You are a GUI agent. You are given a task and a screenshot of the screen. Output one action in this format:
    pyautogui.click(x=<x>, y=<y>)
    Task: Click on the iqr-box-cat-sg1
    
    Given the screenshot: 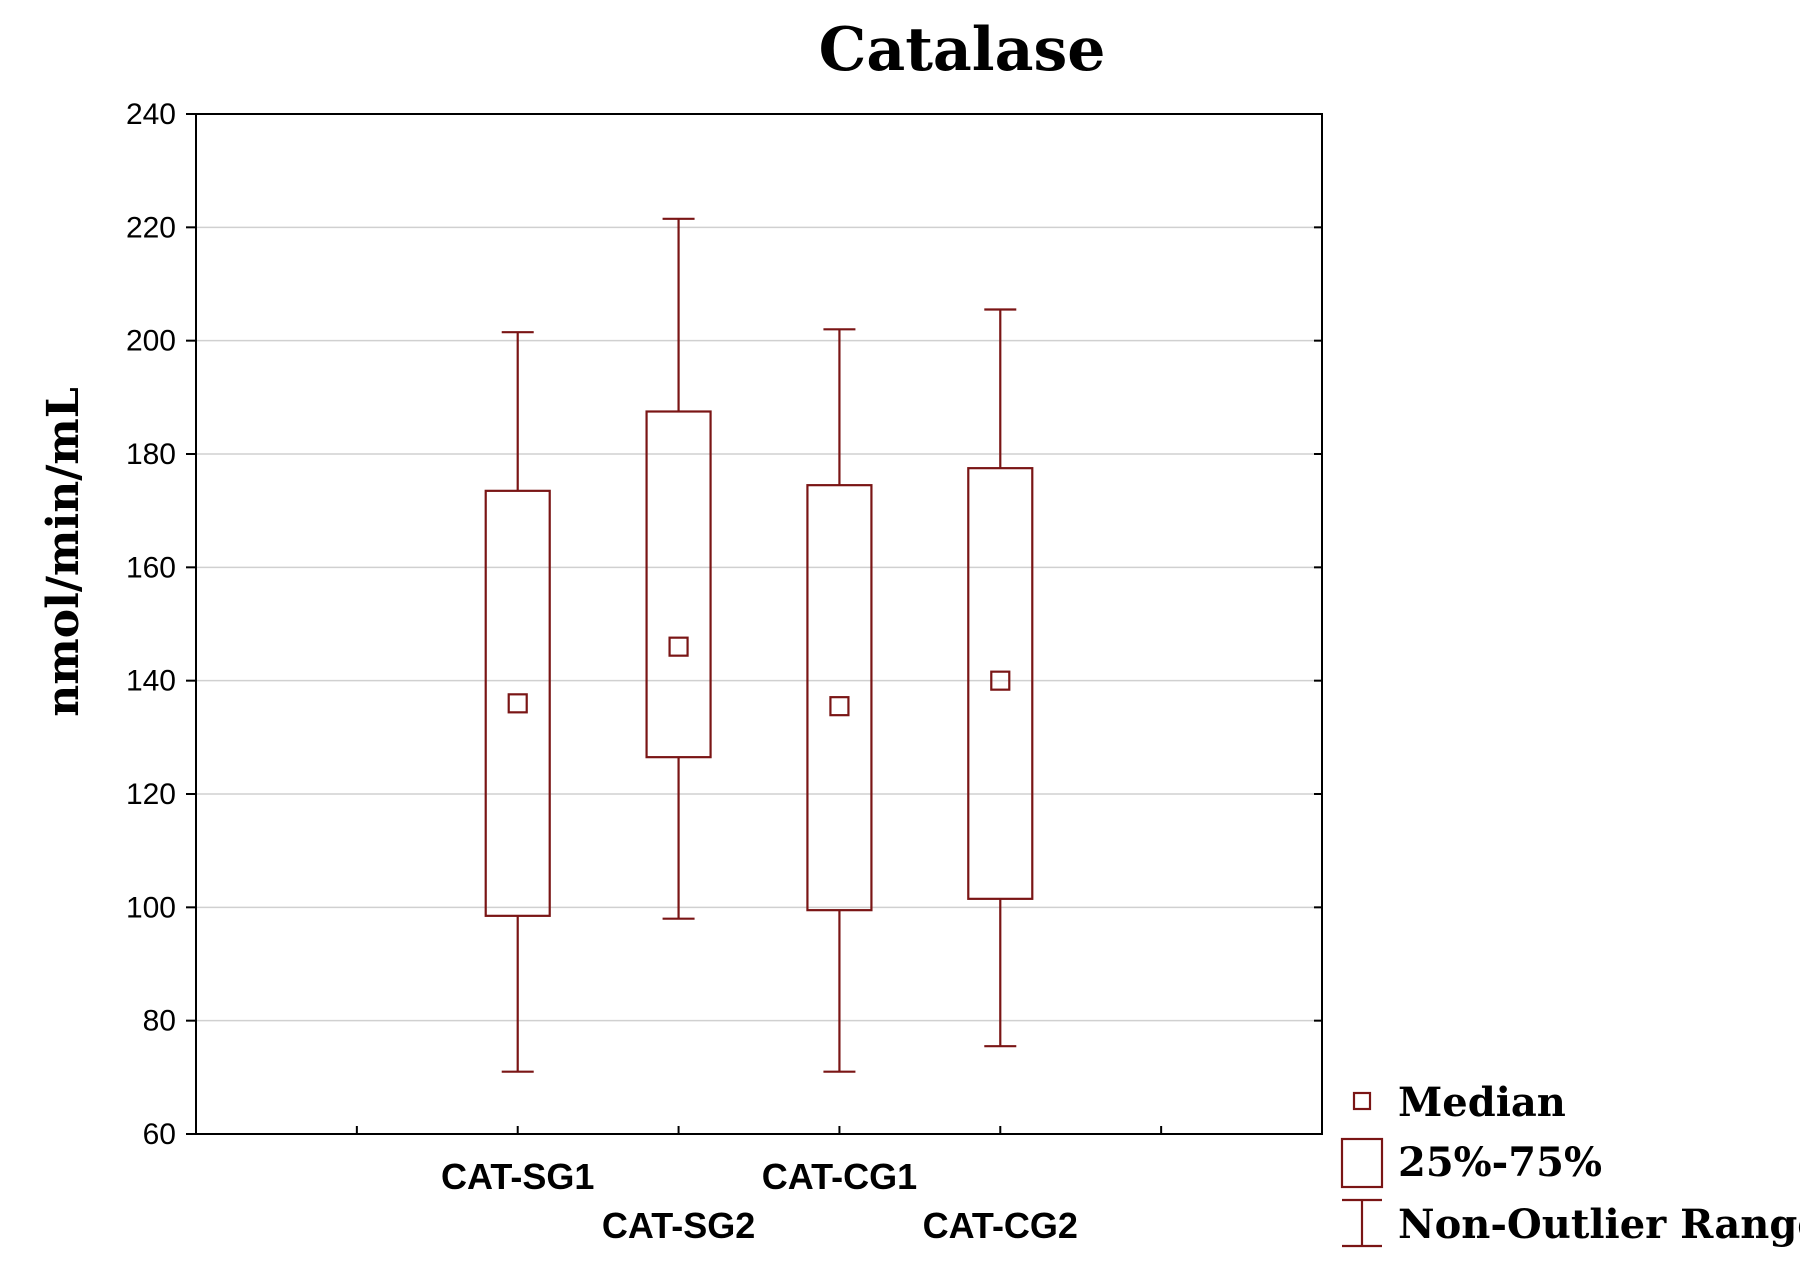 What is the action you would take?
    pyautogui.click(x=517, y=703)
    